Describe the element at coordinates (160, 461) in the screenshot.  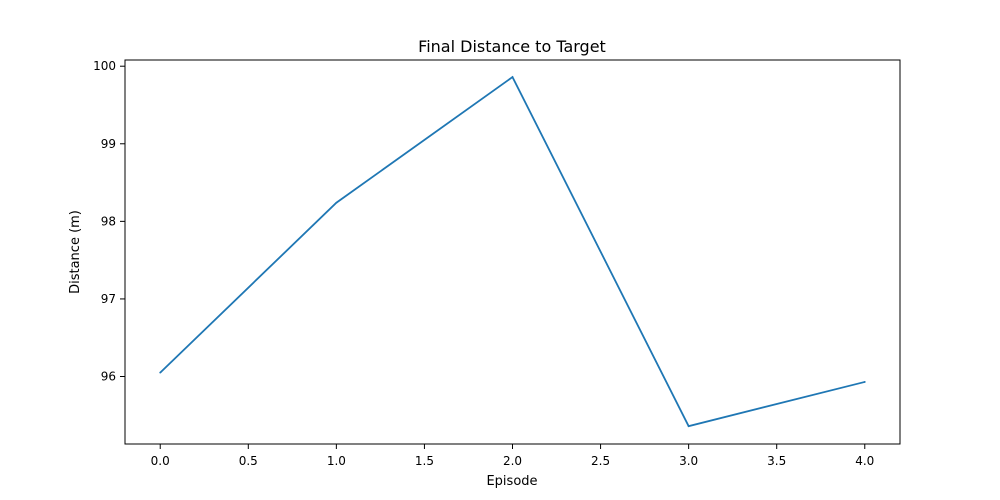
I see `x-tick-label: 0.0` at that location.